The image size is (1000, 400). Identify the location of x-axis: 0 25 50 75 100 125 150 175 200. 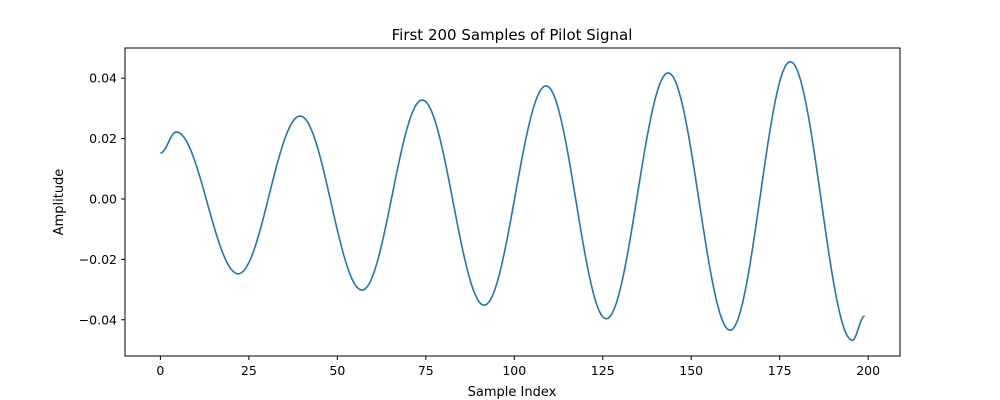
(518, 367).